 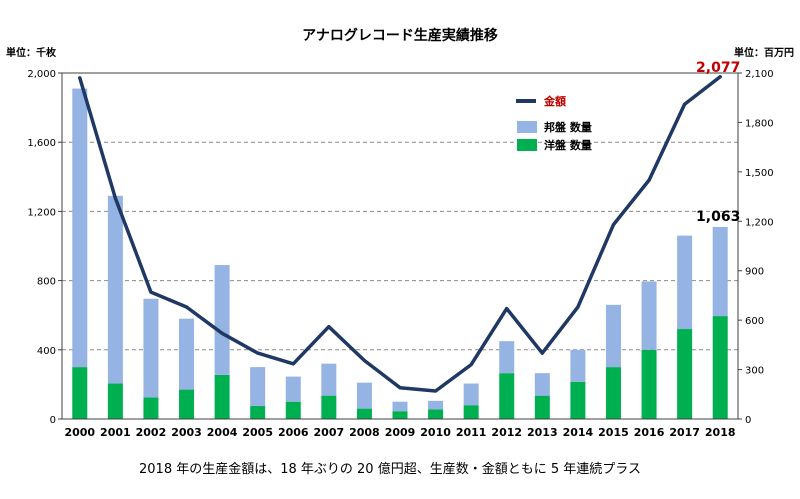 What do you see at coordinates (759, 173) in the screenshot?
I see `right-tick-label: 1,500` at bounding box center [759, 173].